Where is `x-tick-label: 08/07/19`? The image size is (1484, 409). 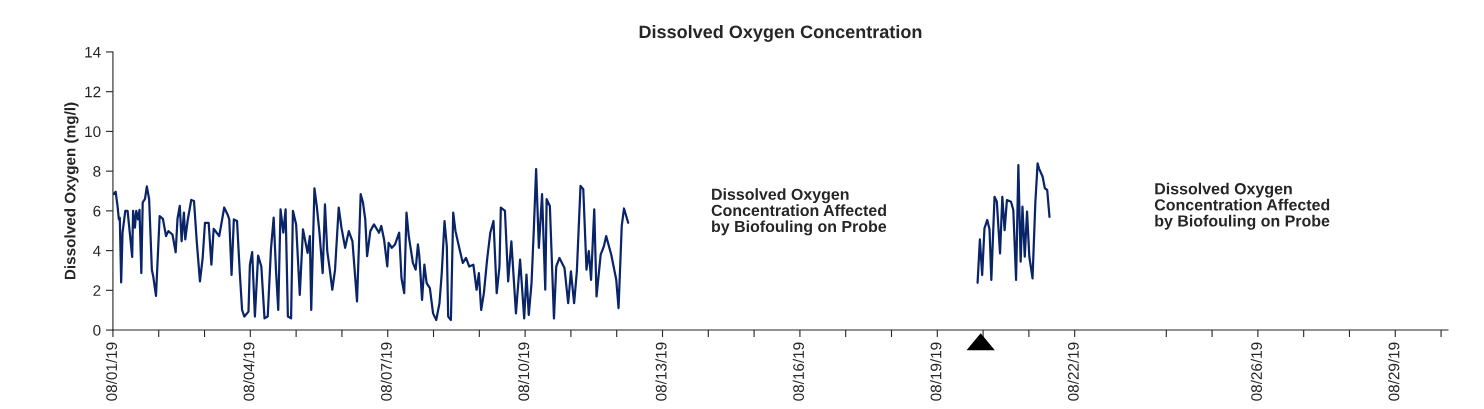 x-tick-label: 08/07/19 is located at coordinates (386, 371).